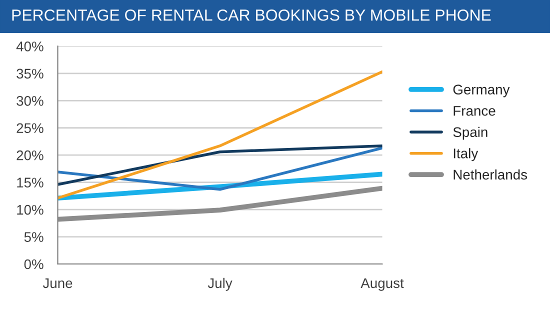 The width and height of the screenshot is (550, 330). I want to click on x-tick-label: August, so click(382, 284).